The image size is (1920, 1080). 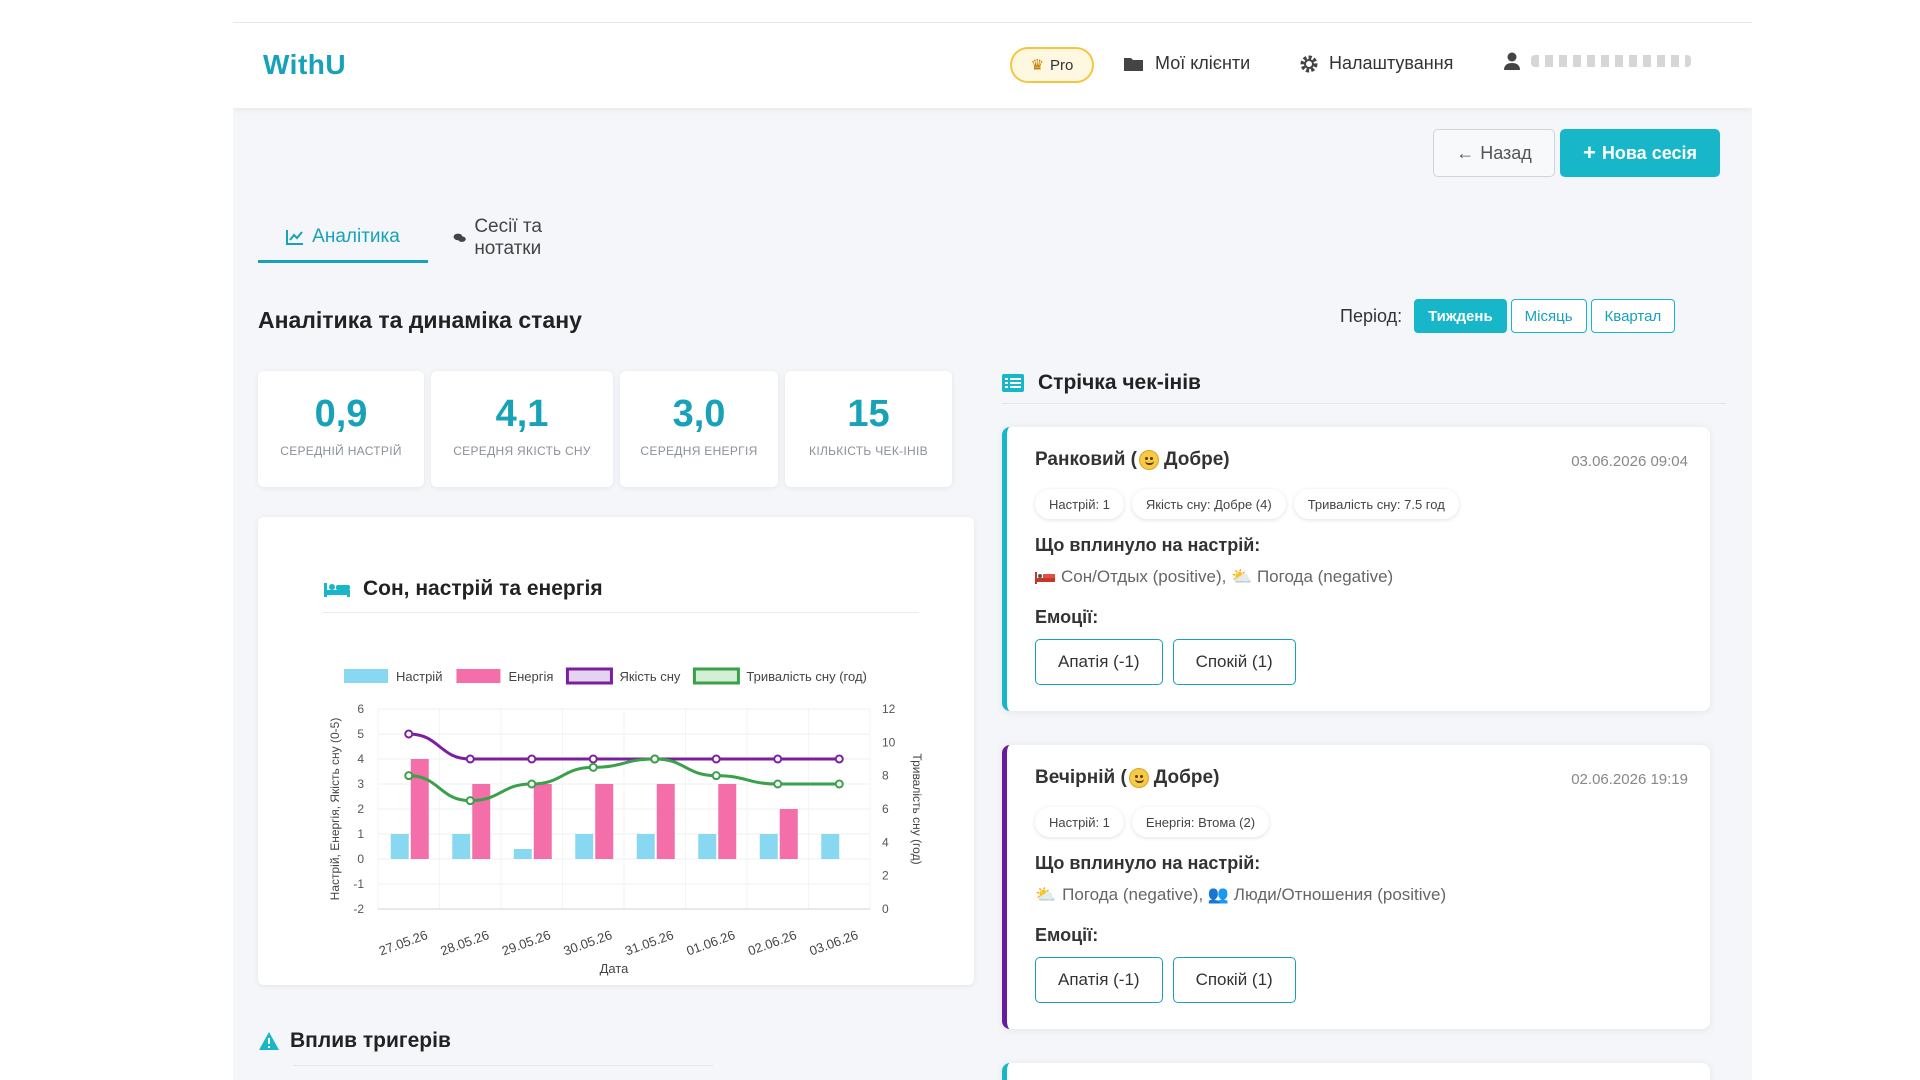 What do you see at coordinates (1460, 316) in the screenshot?
I see `period-week-button: Тиждень` at bounding box center [1460, 316].